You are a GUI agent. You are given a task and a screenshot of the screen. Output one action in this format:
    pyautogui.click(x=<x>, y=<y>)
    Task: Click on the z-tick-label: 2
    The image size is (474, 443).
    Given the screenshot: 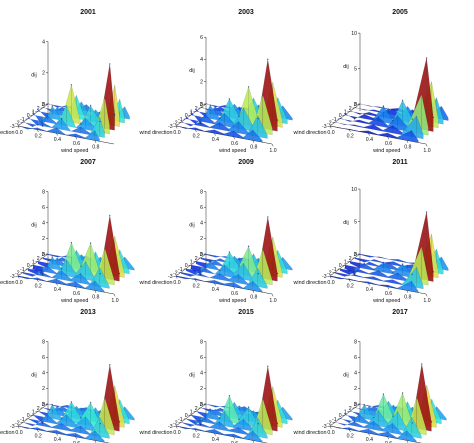 What is the action you would take?
    pyautogui.click(x=43, y=239)
    